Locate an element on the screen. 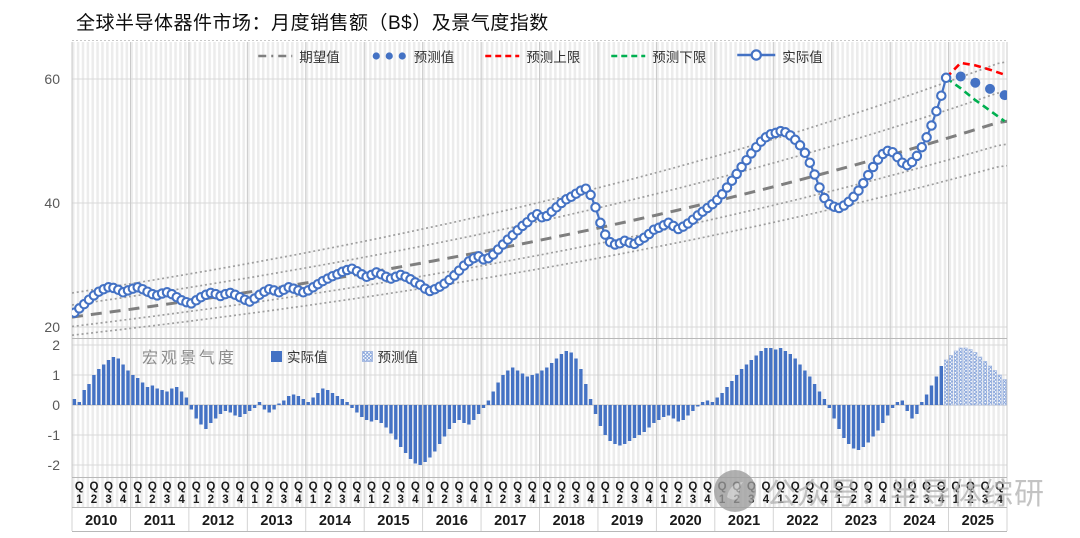 This screenshot has width=1080, height=538. tick-label: 2012 is located at coordinates (218, 521).